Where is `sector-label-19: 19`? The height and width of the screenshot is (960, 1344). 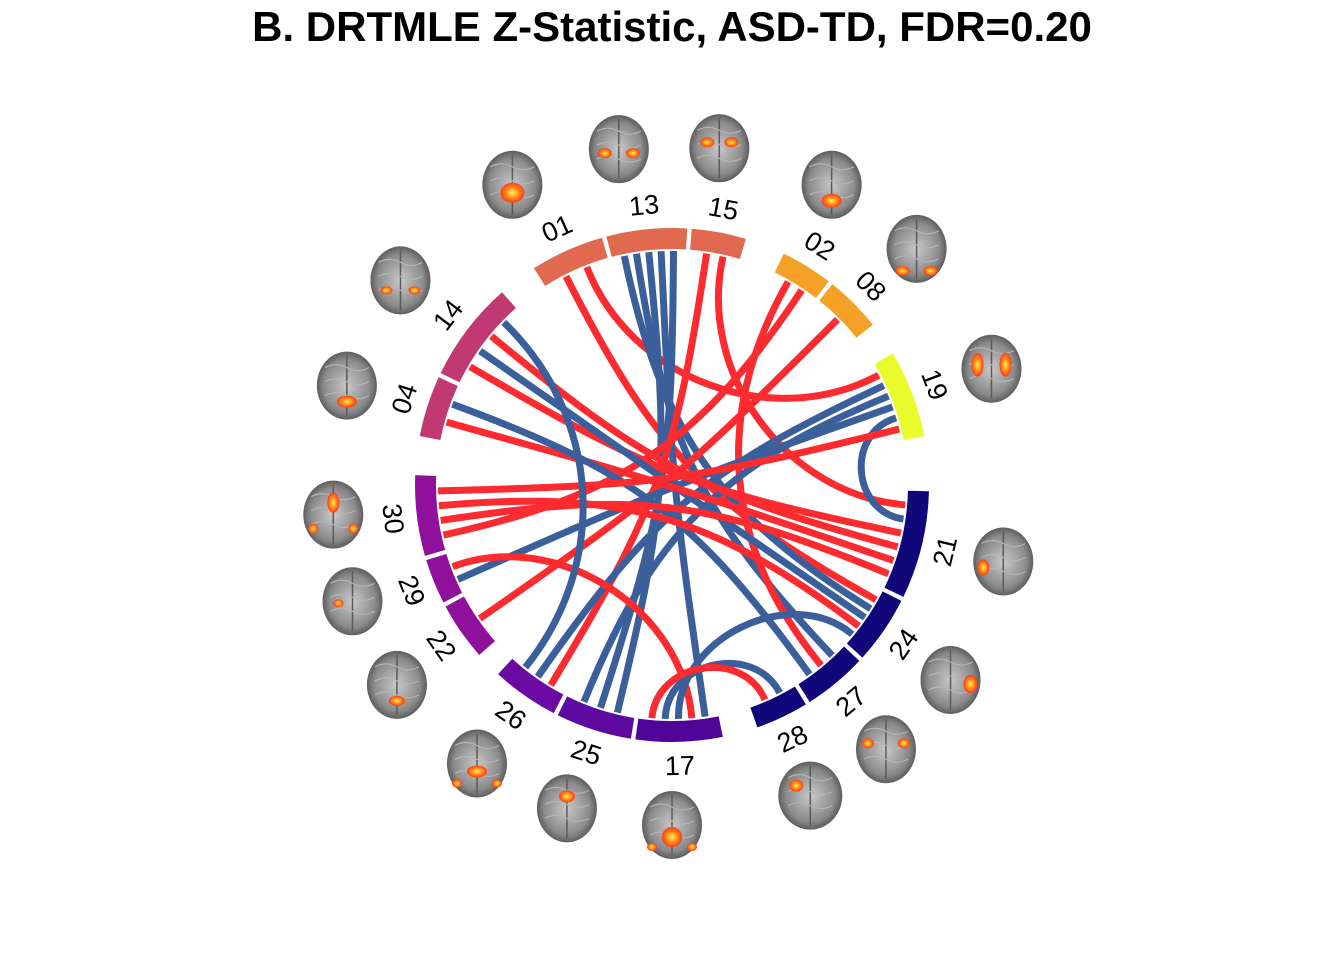
sector-label-19: 19 is located at coordinates (934, 384).